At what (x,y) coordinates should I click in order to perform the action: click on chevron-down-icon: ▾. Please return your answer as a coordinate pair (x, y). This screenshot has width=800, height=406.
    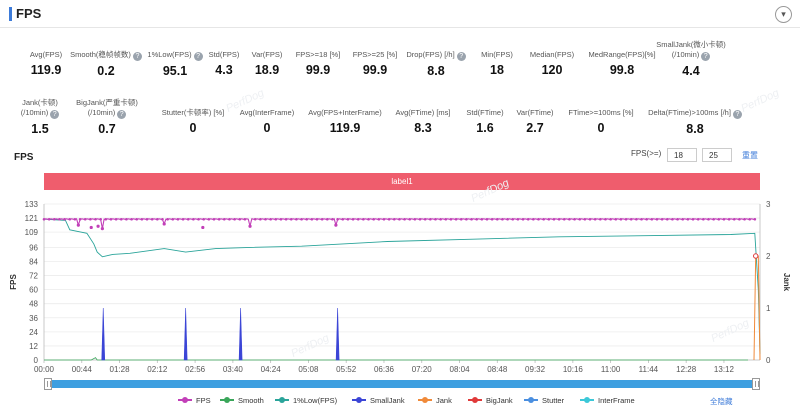
    Looking at the image, I should click on (783, 14).